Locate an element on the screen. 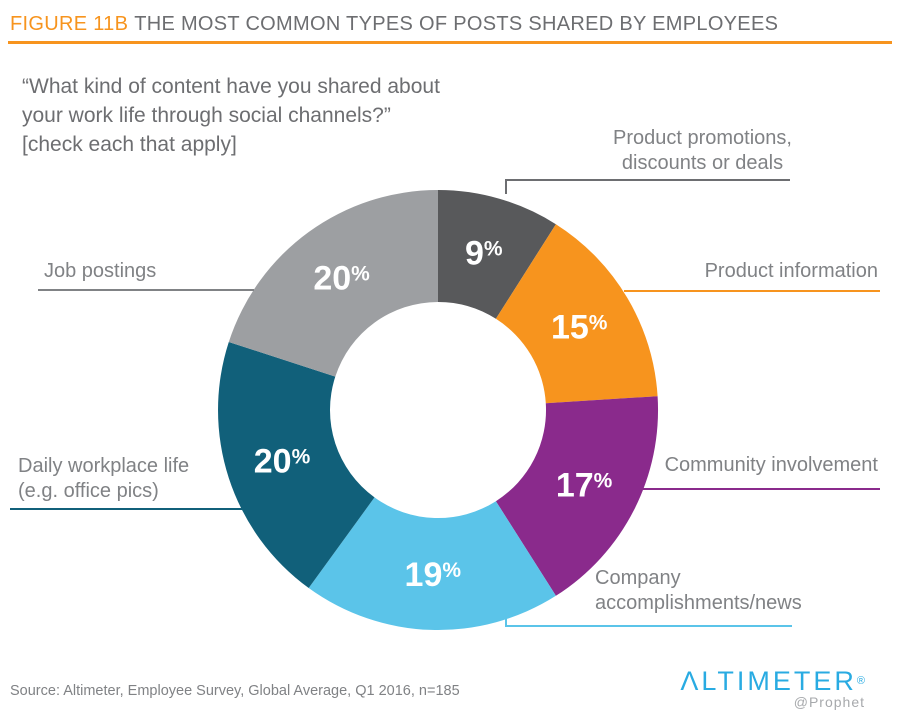 Image resolution: width=899 pixels, height=720 pixels. leader-line-product-information is located at coordinates (752, 291).